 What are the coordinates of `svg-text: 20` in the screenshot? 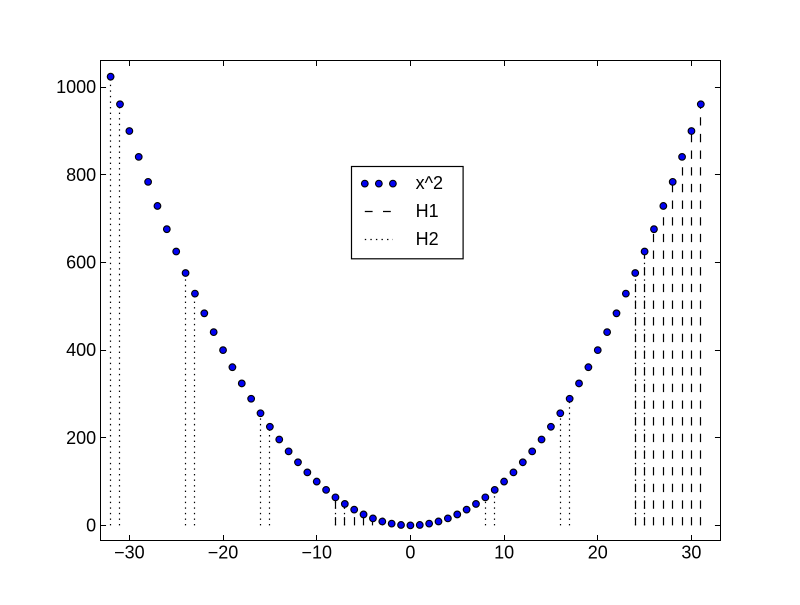 It's located at (598, 553).